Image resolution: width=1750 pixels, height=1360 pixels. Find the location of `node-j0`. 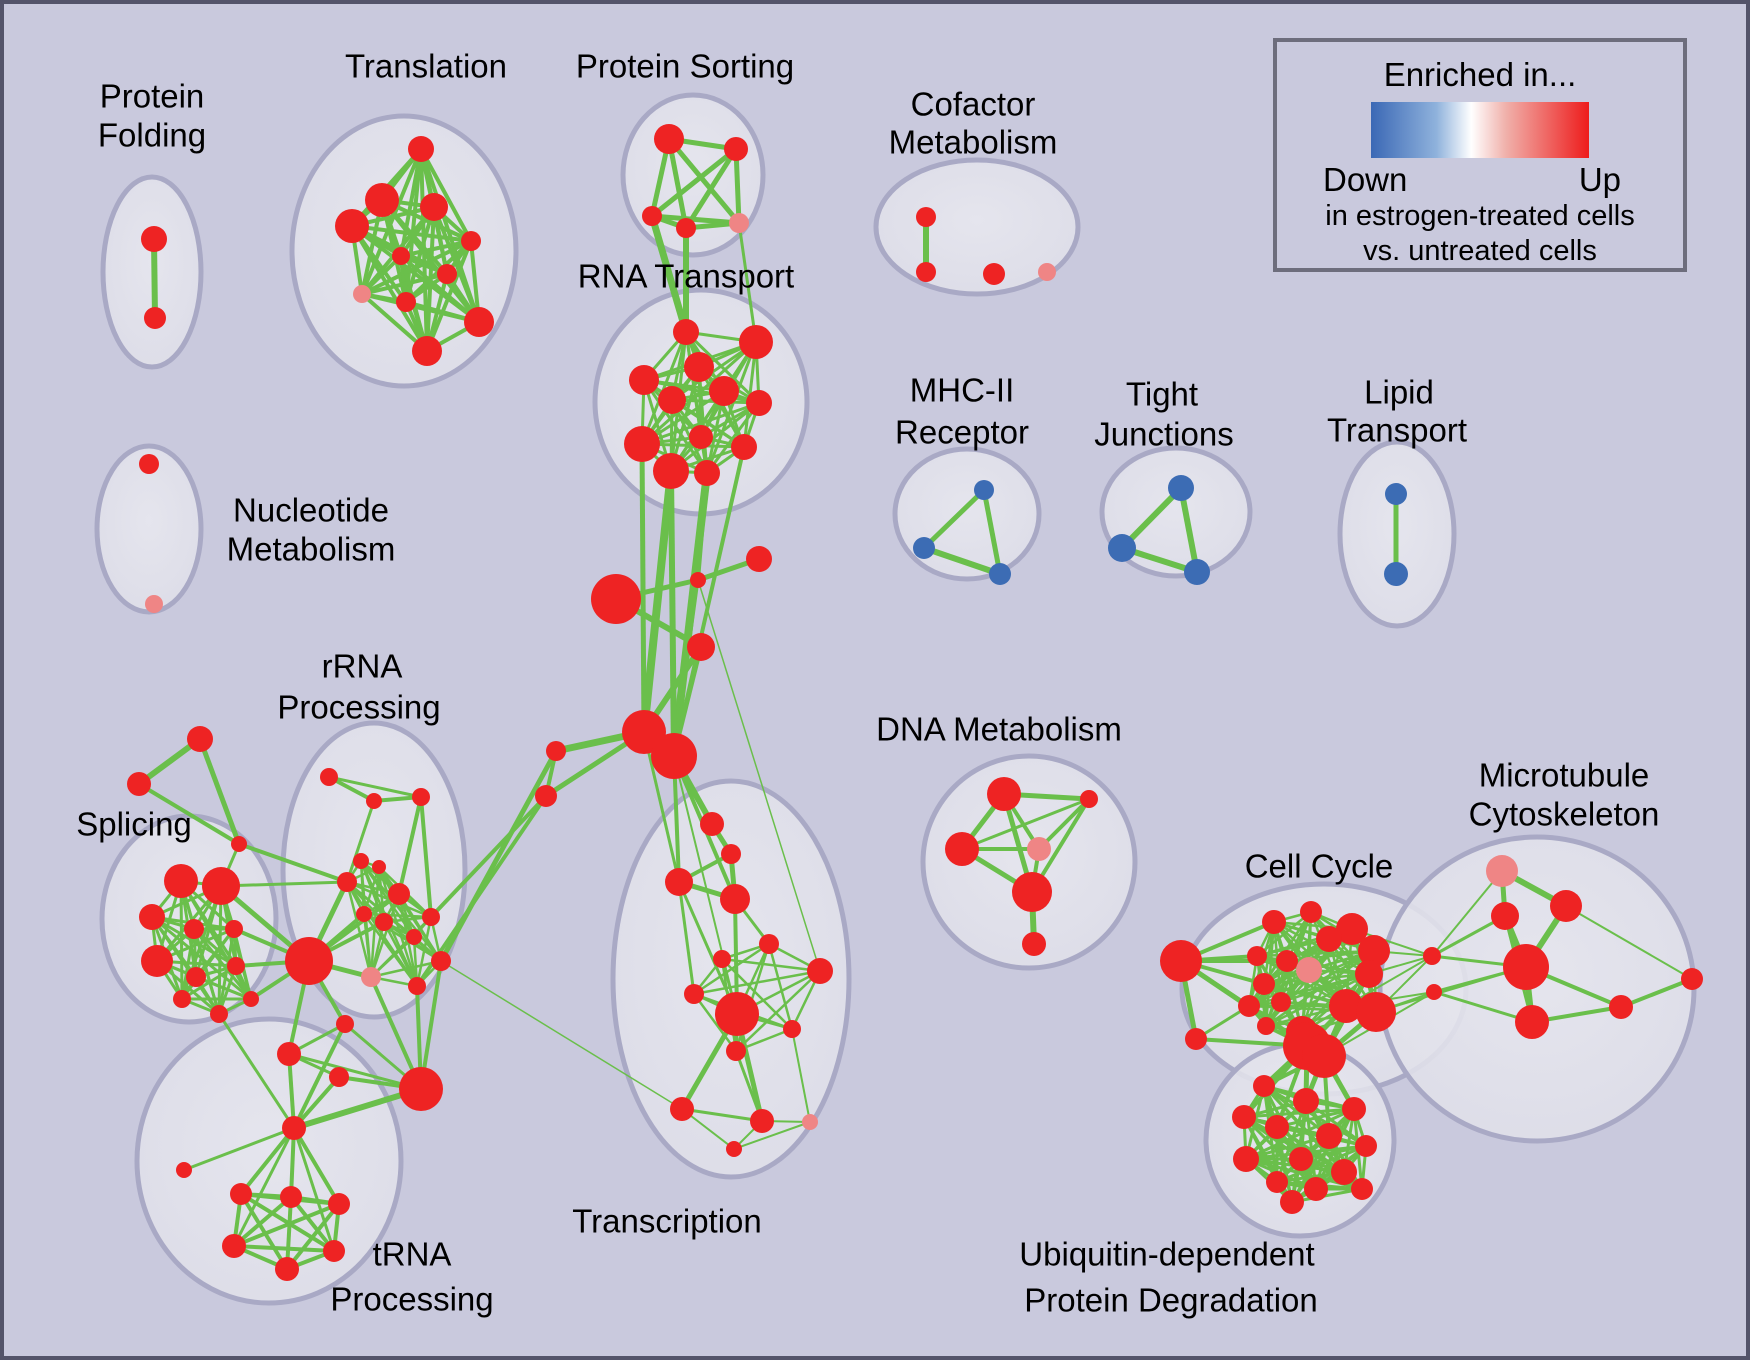

node-j0 is located at coordinates (1181, 488).